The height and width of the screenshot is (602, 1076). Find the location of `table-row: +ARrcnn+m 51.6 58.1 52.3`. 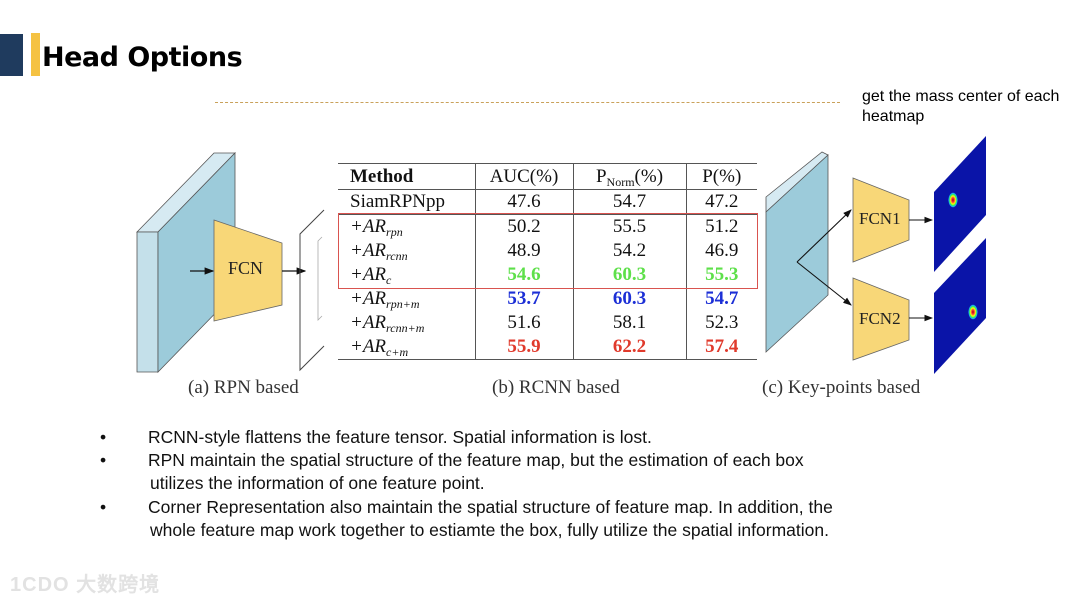

table-row: +ARrcnn+m 51.6 58.1 52.3 is located at coordinates (547, 323).